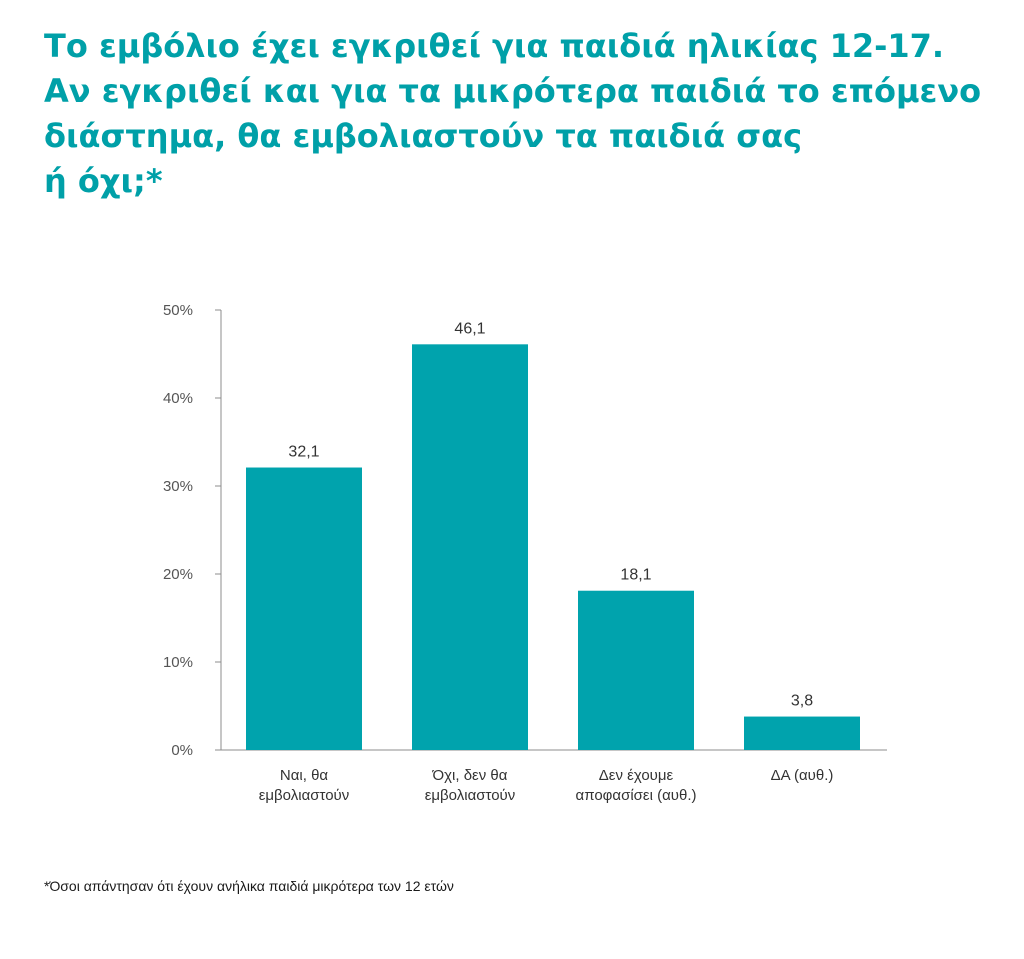  I want to click on x-tick-label: ΔΑ (αυθ.), so click(802, 775).